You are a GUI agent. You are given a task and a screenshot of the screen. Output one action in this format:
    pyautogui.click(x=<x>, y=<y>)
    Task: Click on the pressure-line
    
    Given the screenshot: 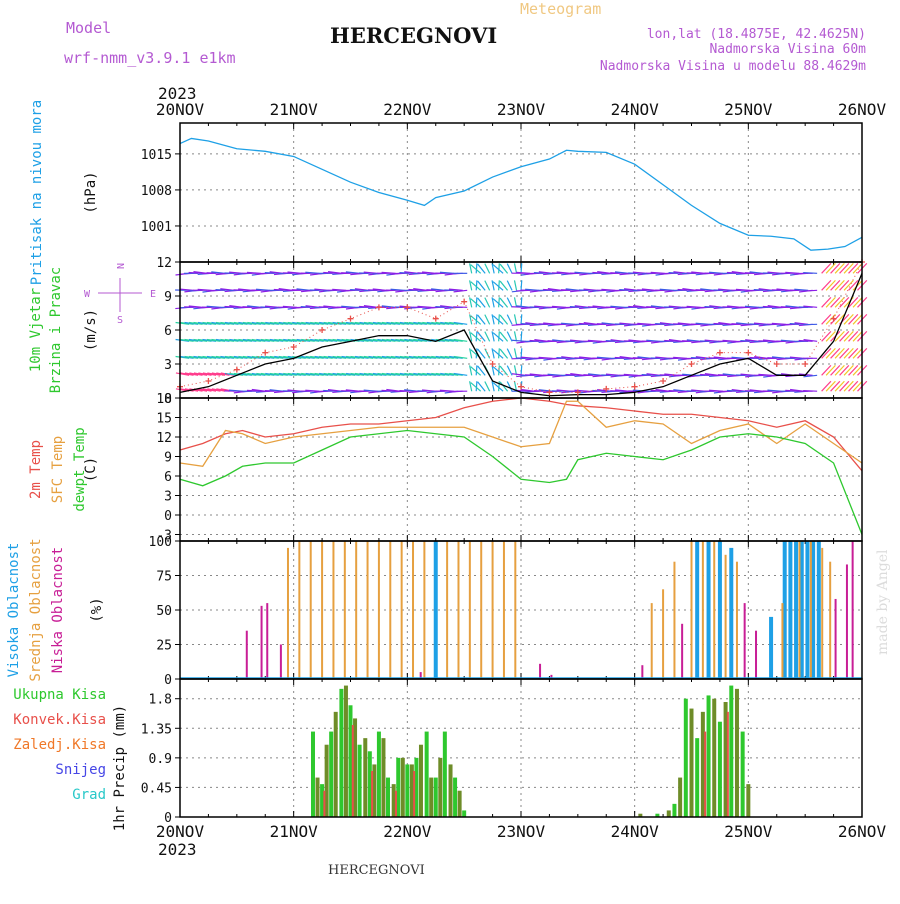 What is the action you would take?
    pyautogui.click(x=521, y=194)
    